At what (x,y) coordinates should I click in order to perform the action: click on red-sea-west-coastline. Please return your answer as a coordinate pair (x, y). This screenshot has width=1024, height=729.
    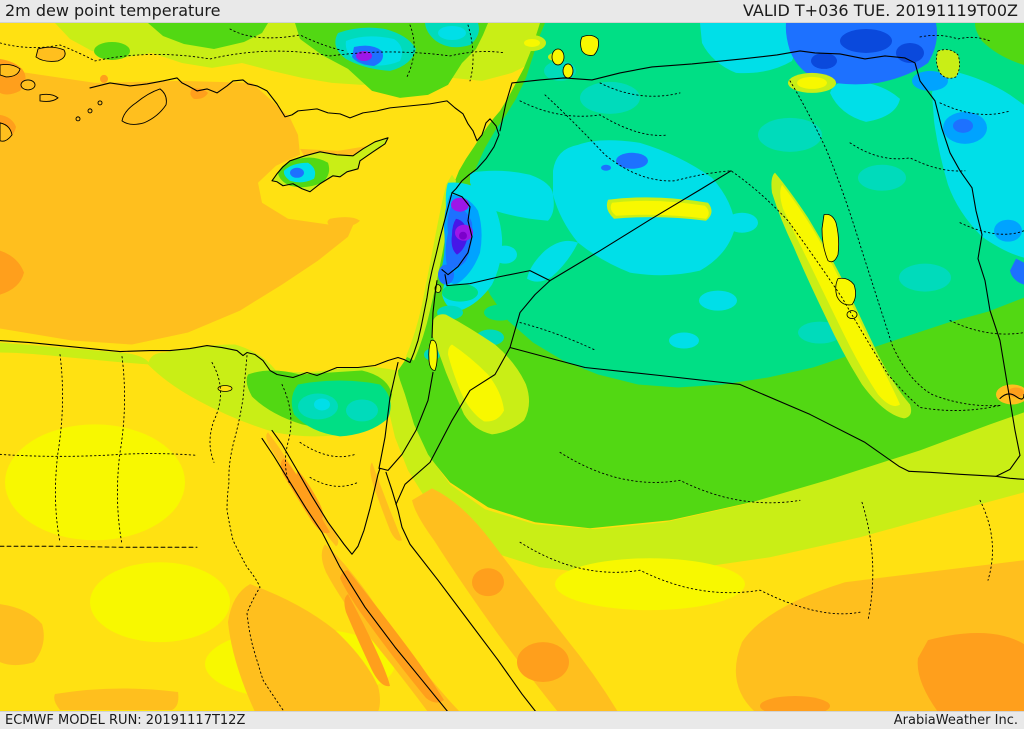
    Looking at the image, I should click on (355, 574).